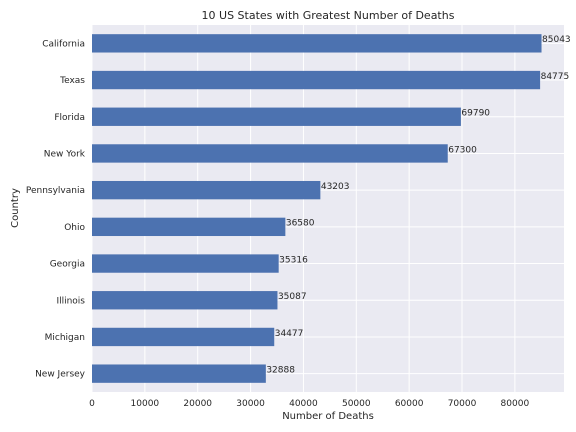  I want to click on x-tick-label: 10000, so click(145, 404).